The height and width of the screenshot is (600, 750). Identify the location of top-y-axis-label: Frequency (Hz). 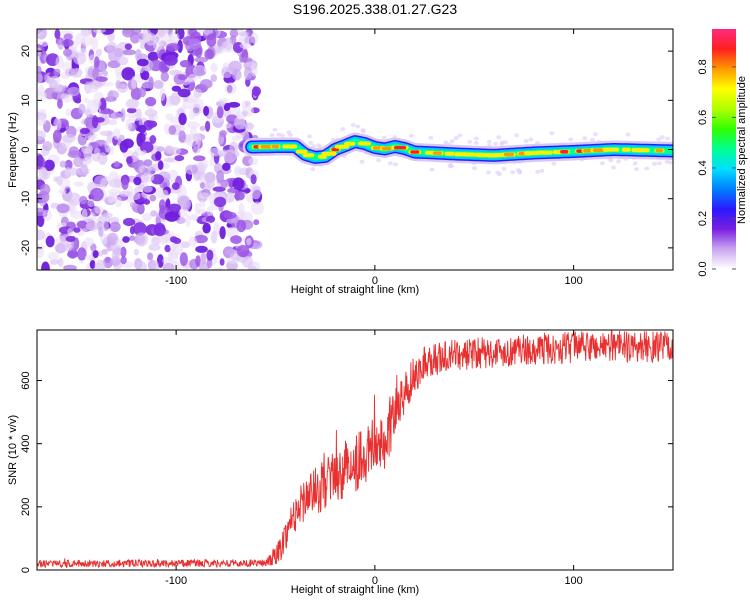
(13, 150).